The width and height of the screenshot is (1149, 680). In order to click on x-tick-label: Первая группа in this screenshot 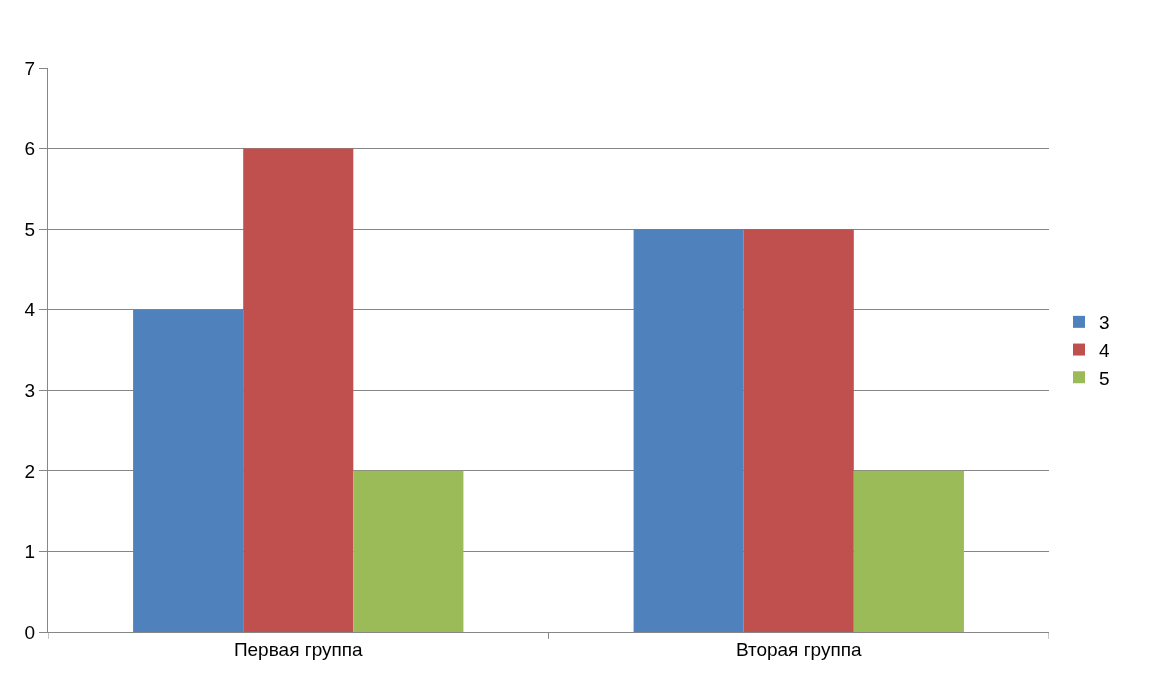, I will do `click(298, 649)`.